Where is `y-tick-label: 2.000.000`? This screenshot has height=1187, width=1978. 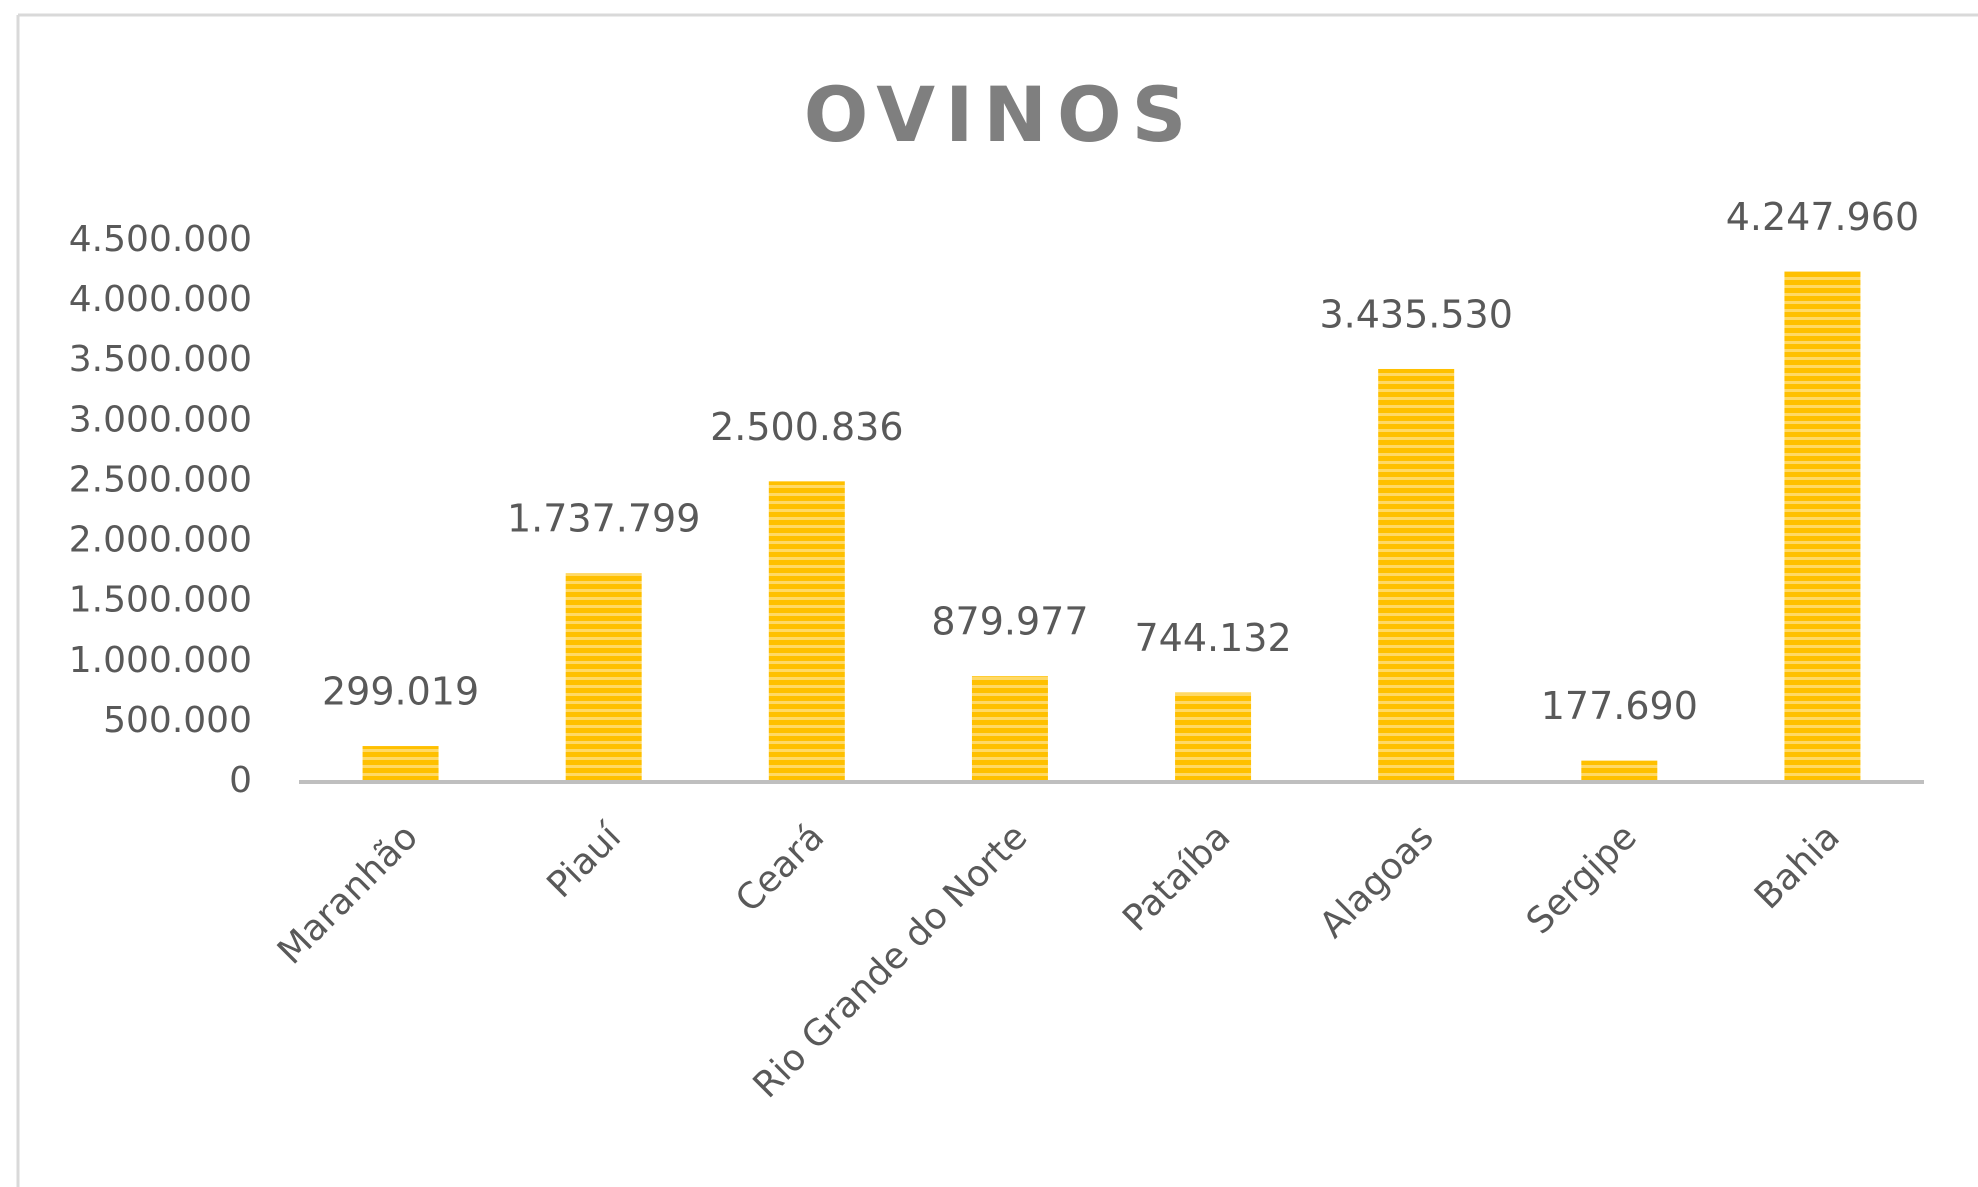
y-tick-label: 2.000.000 is located at coordinates (160, 540).